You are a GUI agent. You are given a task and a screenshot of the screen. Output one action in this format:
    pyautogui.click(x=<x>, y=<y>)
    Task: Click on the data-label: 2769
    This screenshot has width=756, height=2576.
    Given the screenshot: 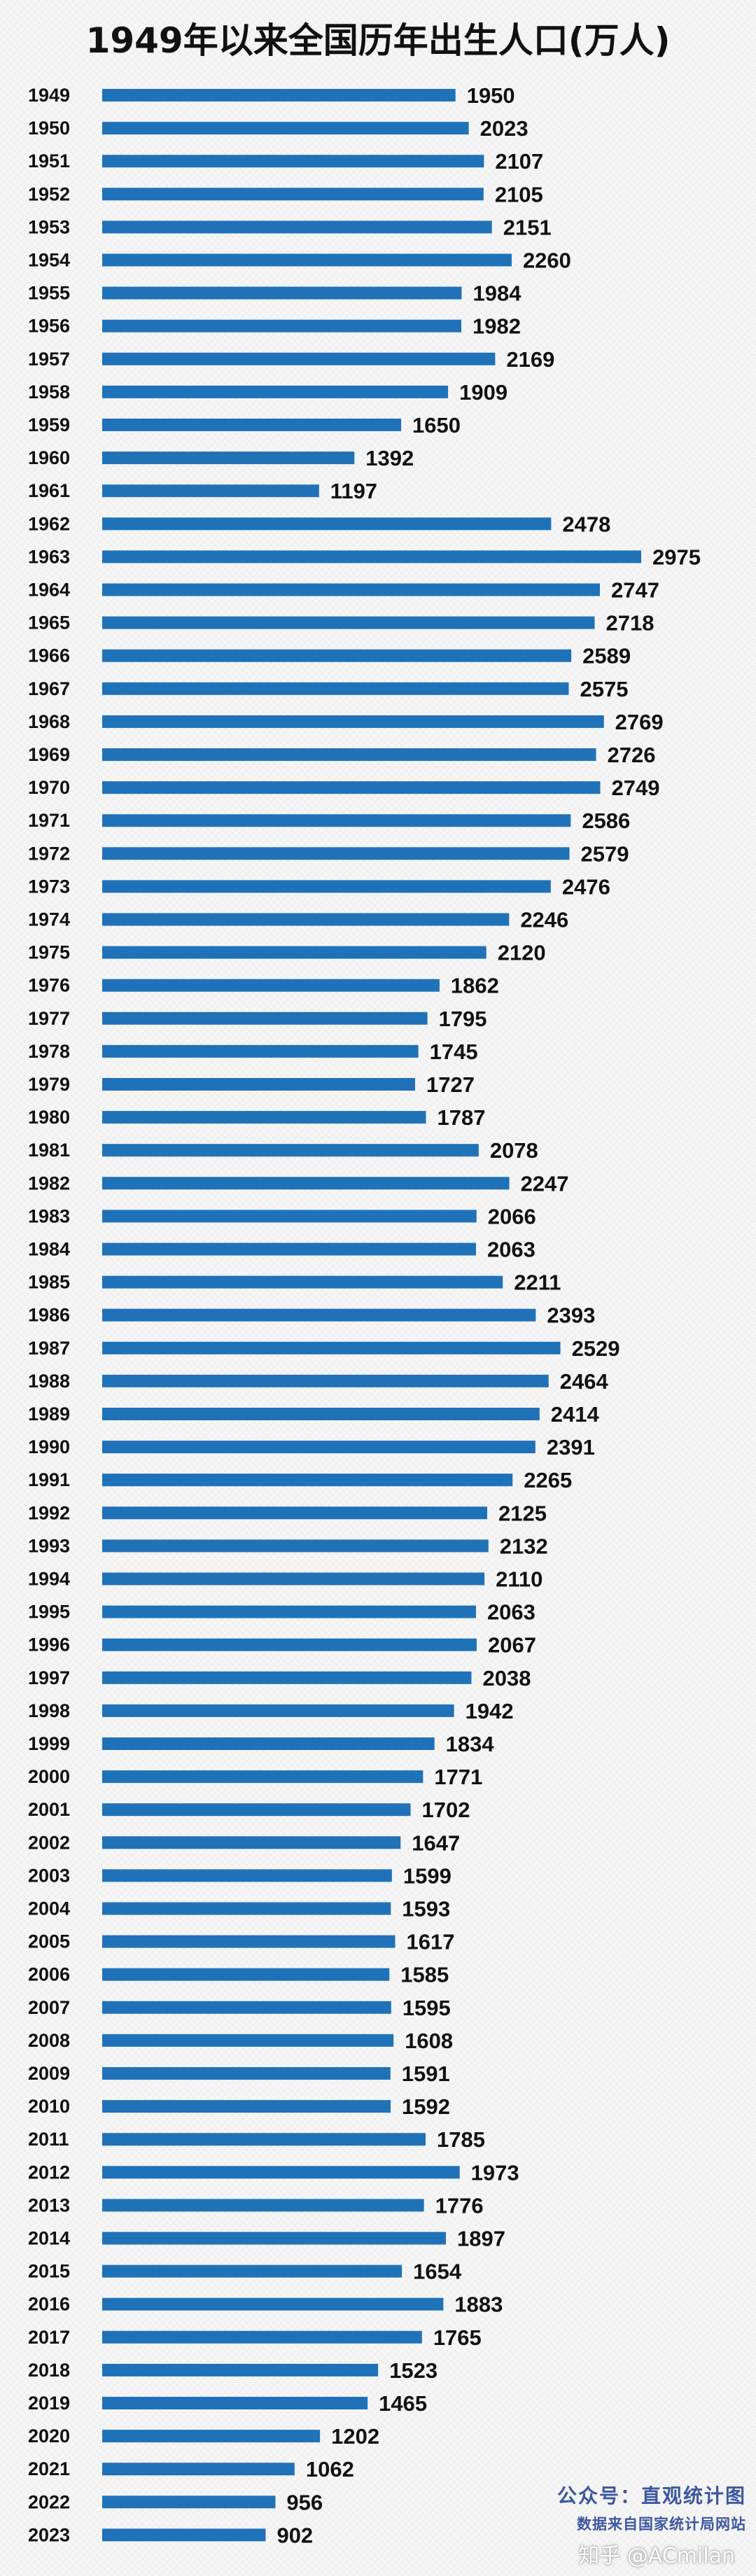 What is the action you would take?
    pyautogui.click(x=639, y=722)
    